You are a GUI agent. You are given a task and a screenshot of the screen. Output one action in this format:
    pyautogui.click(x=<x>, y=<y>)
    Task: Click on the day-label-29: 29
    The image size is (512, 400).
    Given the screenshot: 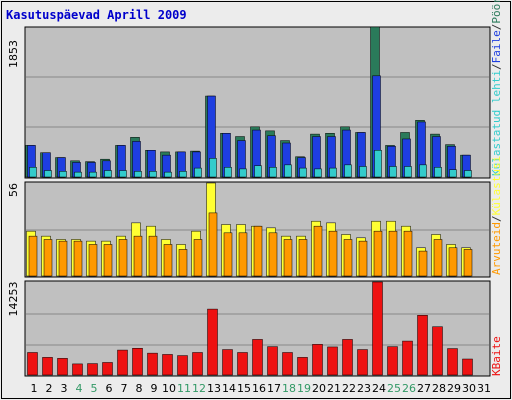 What is the action you would take?
    pyautogui.click(x=454, y=388)
    